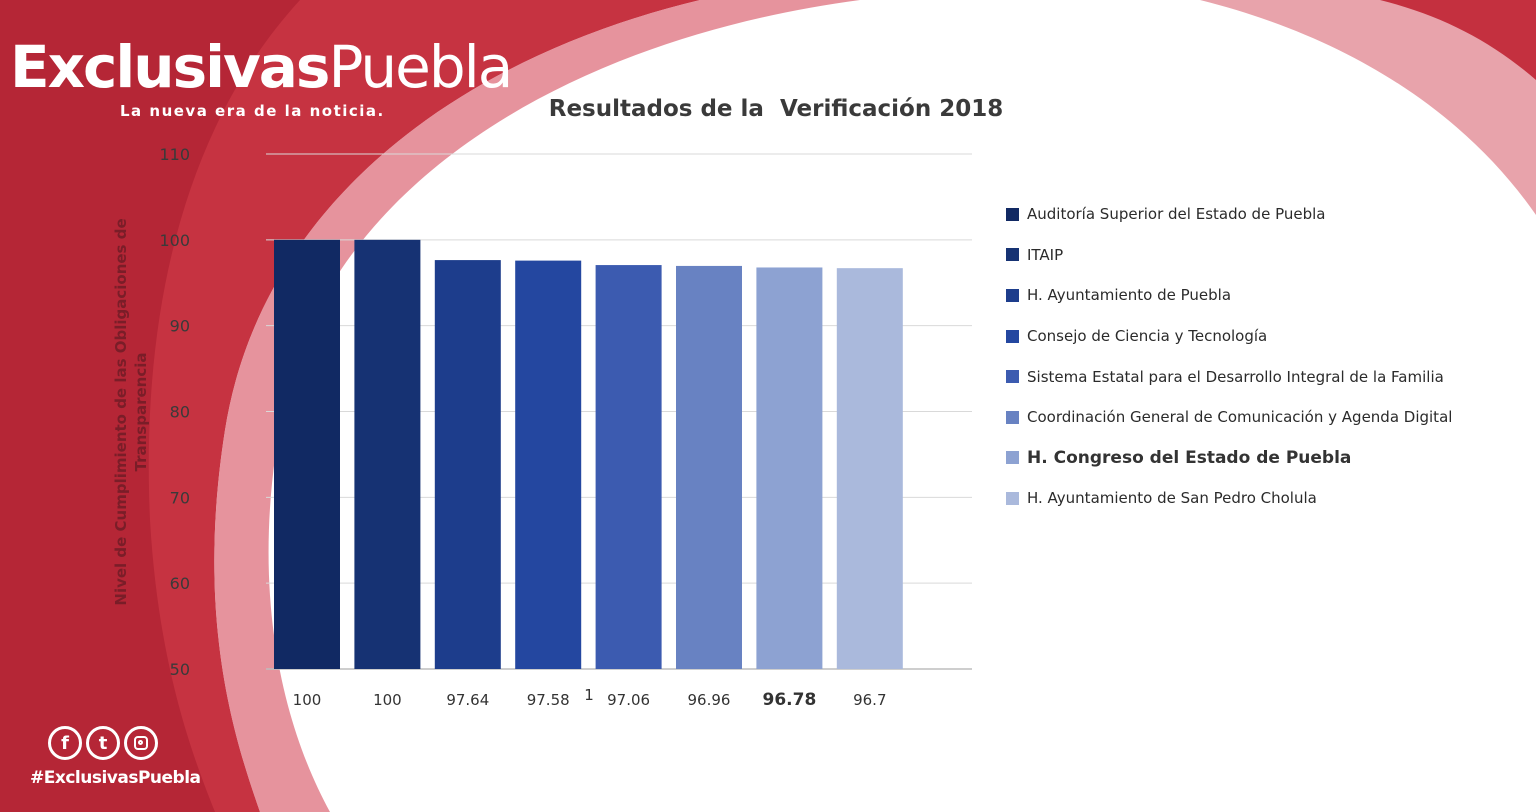 The height and width of the screenshot is (812, 1536). What do you see at coordinates (1147, 336) in the screenshot?
I see `legend-label: Consejo de Ciencia y Tecnología` at bounding box center [1147, 336].